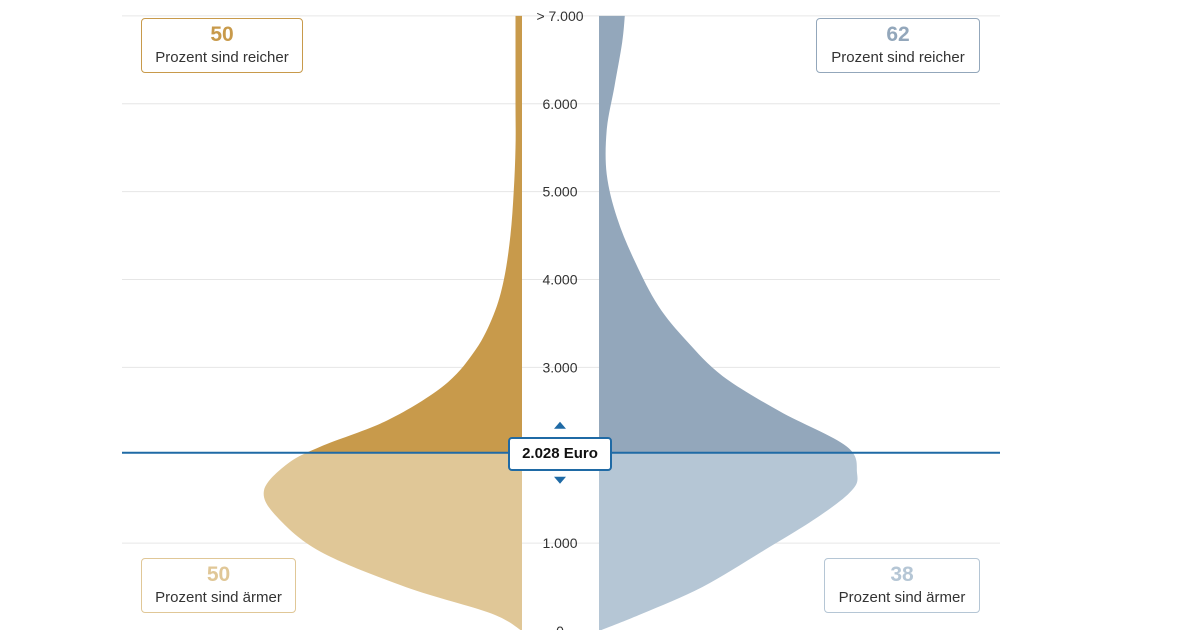 The height and width of the screenshot is (630, 1200). What do you see at coordinates (222, 57) in the screenshot?
I see `left-richer-label: Prozent sind reicher` at bounding box center [222, 57].